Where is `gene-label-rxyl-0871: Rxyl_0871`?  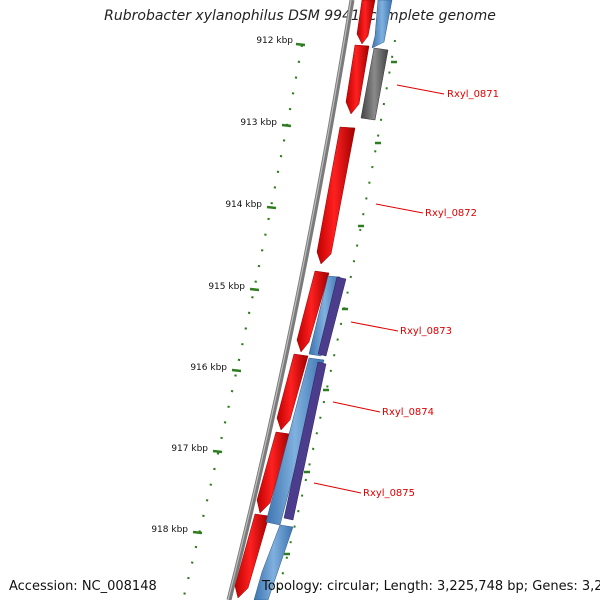
gene-label-rxyl-0871: Rxyl_0871 is located at coordinates (473, 94).